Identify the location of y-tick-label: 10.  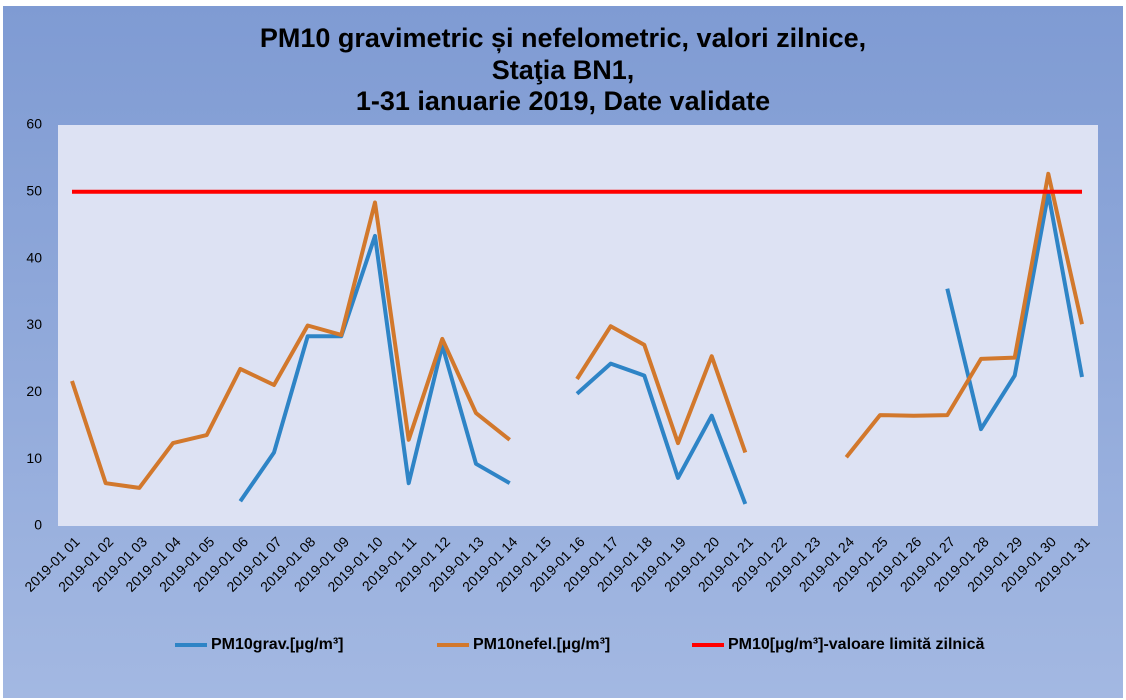
(34, 458).